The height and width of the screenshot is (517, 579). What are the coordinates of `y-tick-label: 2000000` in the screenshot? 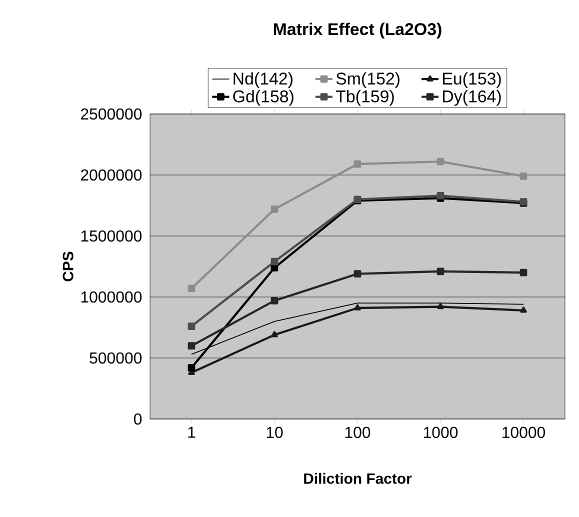 It's located at (111, 175).